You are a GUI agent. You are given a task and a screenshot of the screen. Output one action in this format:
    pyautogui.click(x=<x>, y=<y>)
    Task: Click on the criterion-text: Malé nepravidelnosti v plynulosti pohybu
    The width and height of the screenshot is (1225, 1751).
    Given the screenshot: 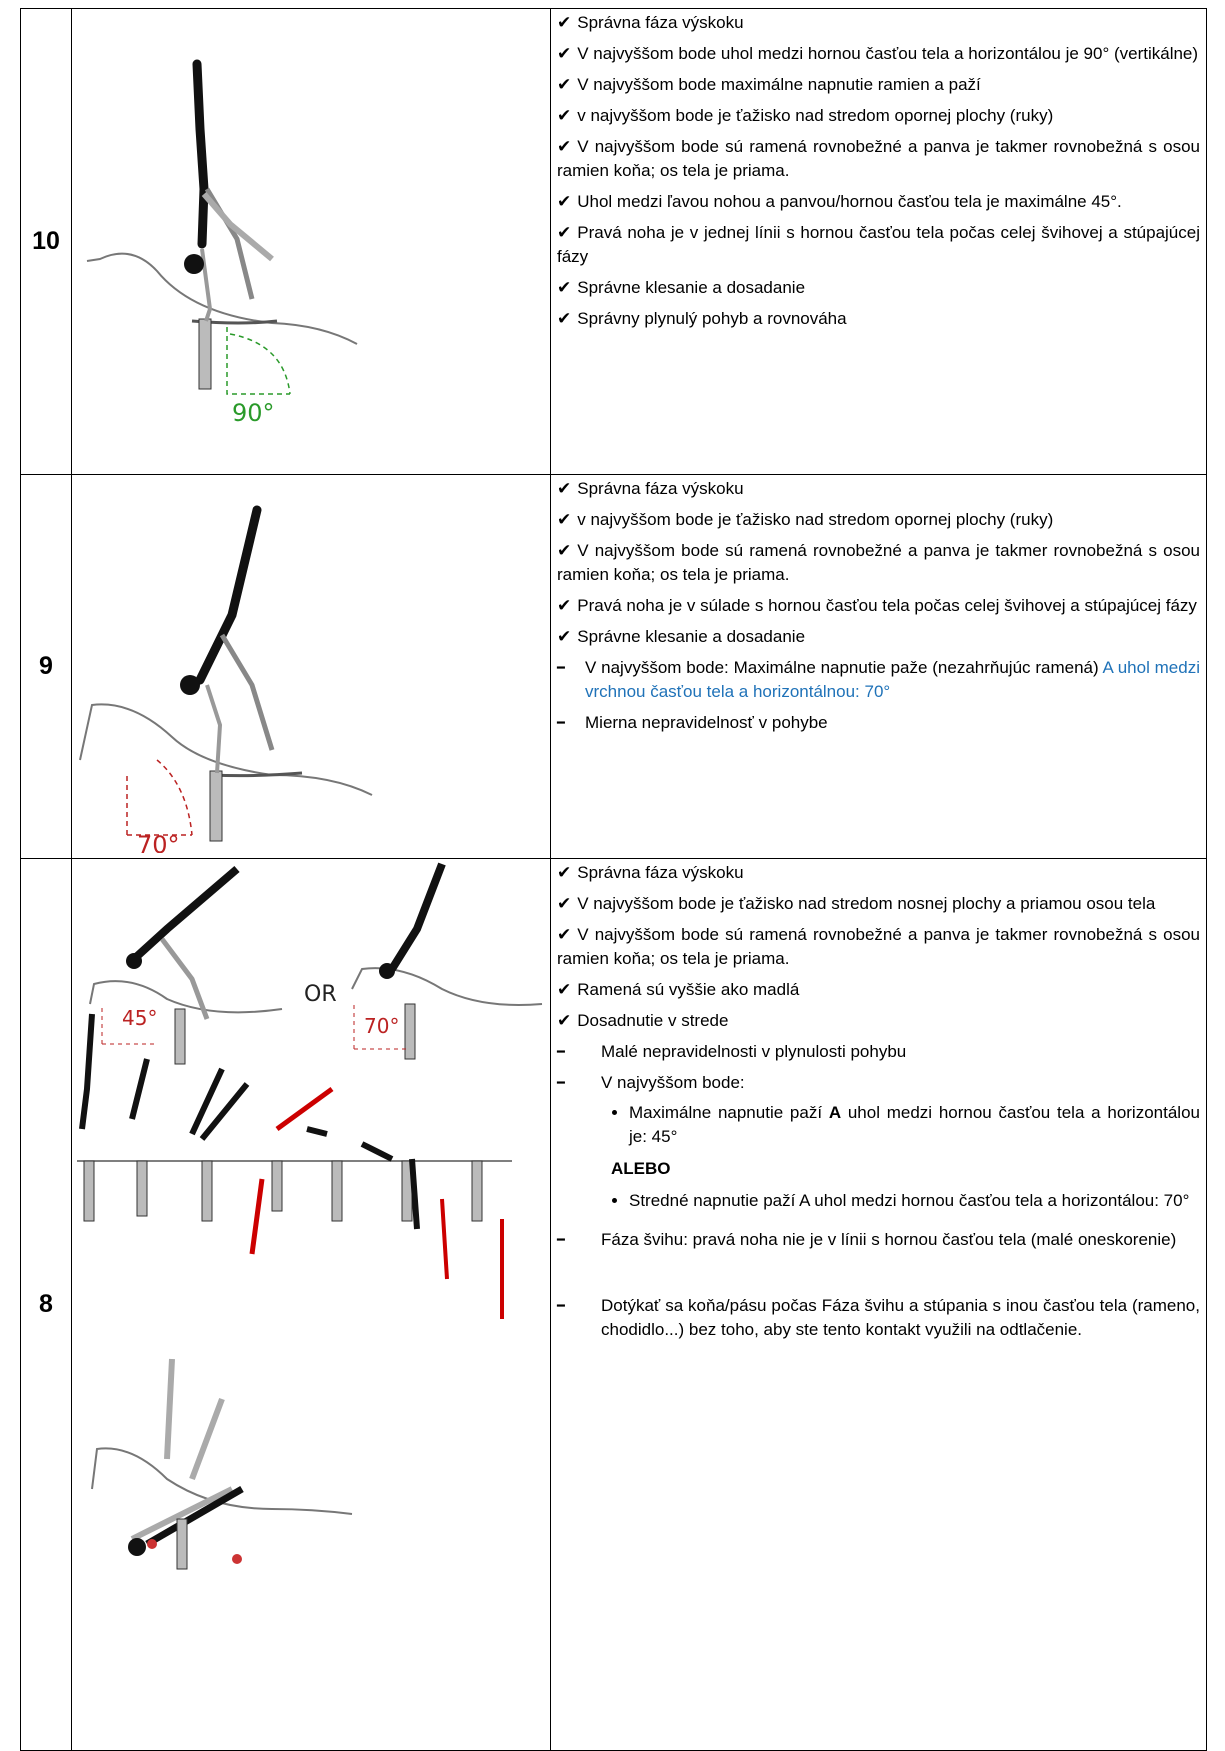 What is the action you would take?
    pyautogui.click(x=753, y=1052)
    